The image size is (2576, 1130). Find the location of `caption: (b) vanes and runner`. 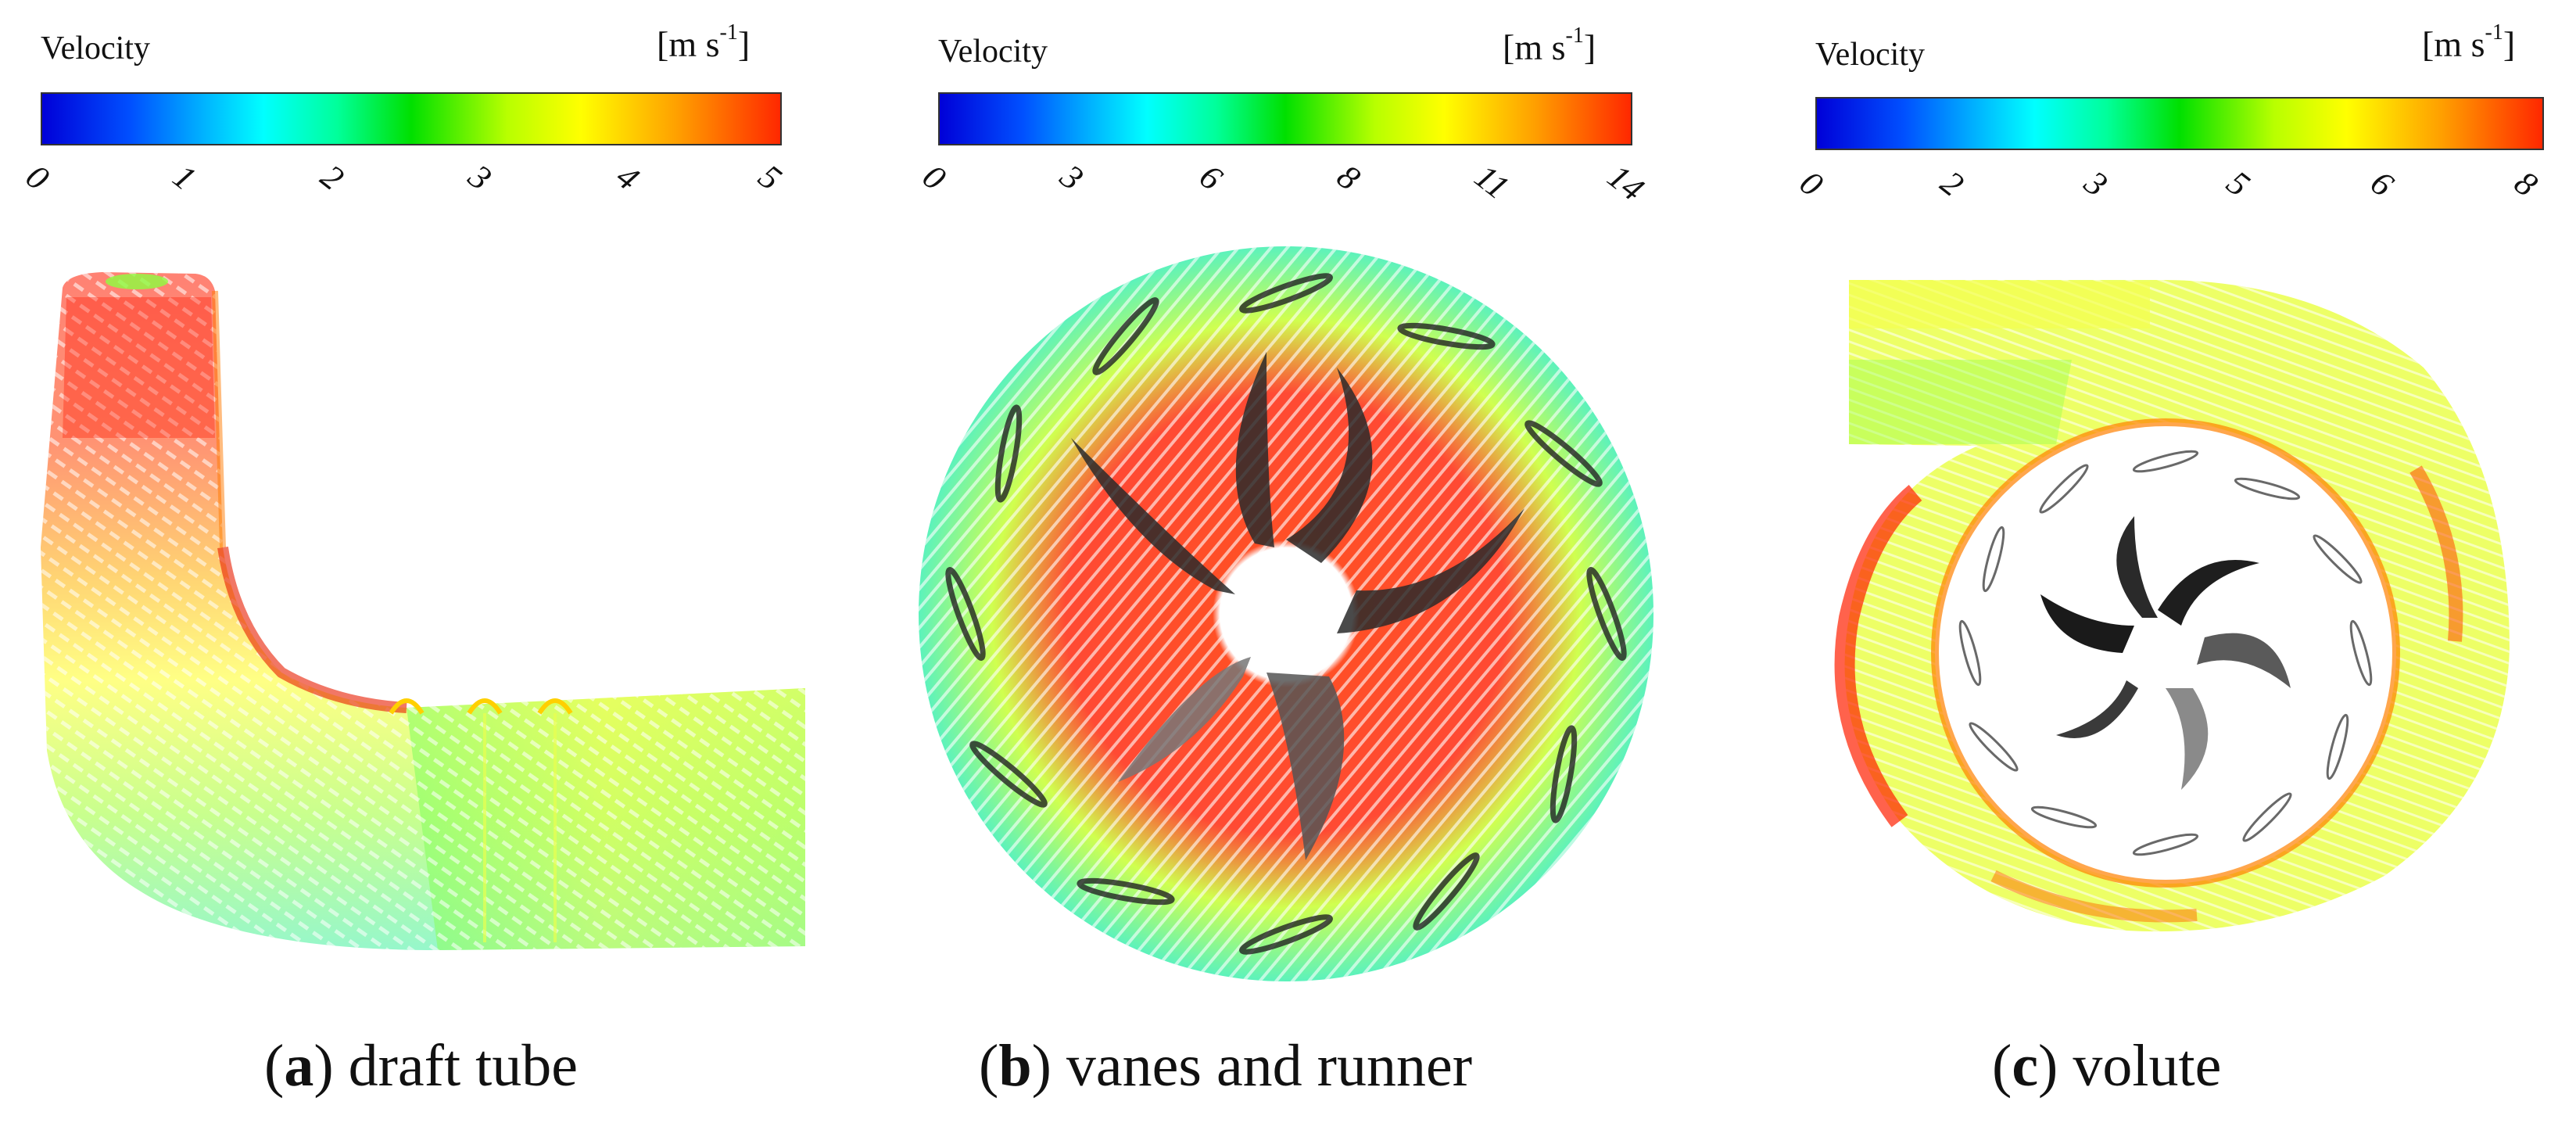

caption: (b) vanes and runner is located at coordinates (1226, 1066).